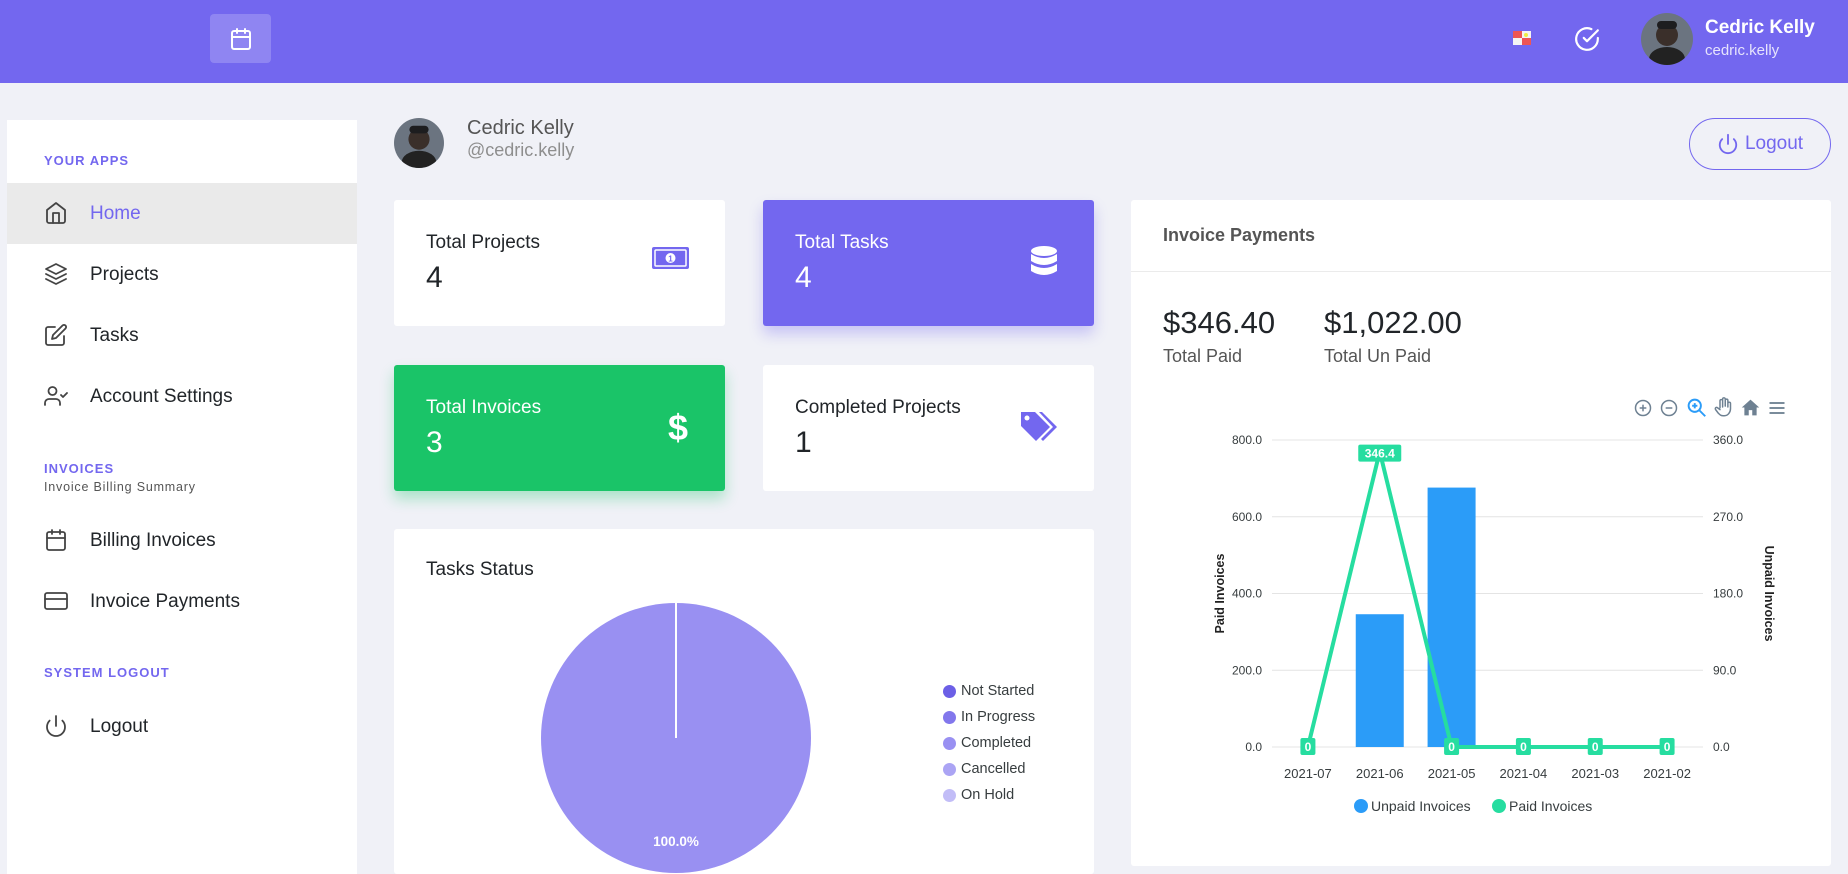 This screenshot has width=1848, height=874. What do you see at coordinates (998, 691) in the screenshot?
I see `legend-label: Not Started` at bounding box center [998, 691].